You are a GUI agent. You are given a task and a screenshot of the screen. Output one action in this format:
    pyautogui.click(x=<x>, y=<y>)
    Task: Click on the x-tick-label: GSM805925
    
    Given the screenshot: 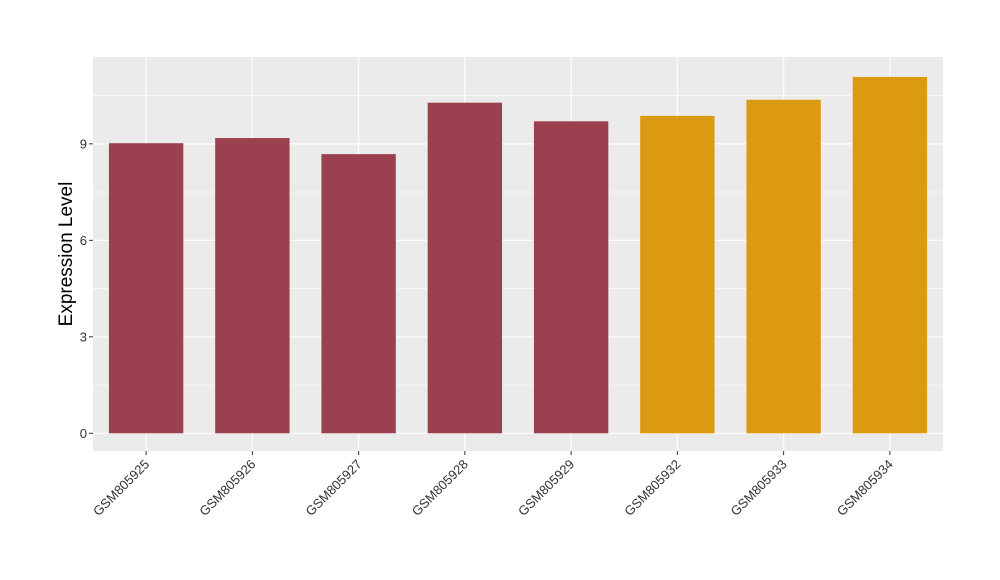 What is the action you would take?
    pyautogui.click(x=121, y=488)
    